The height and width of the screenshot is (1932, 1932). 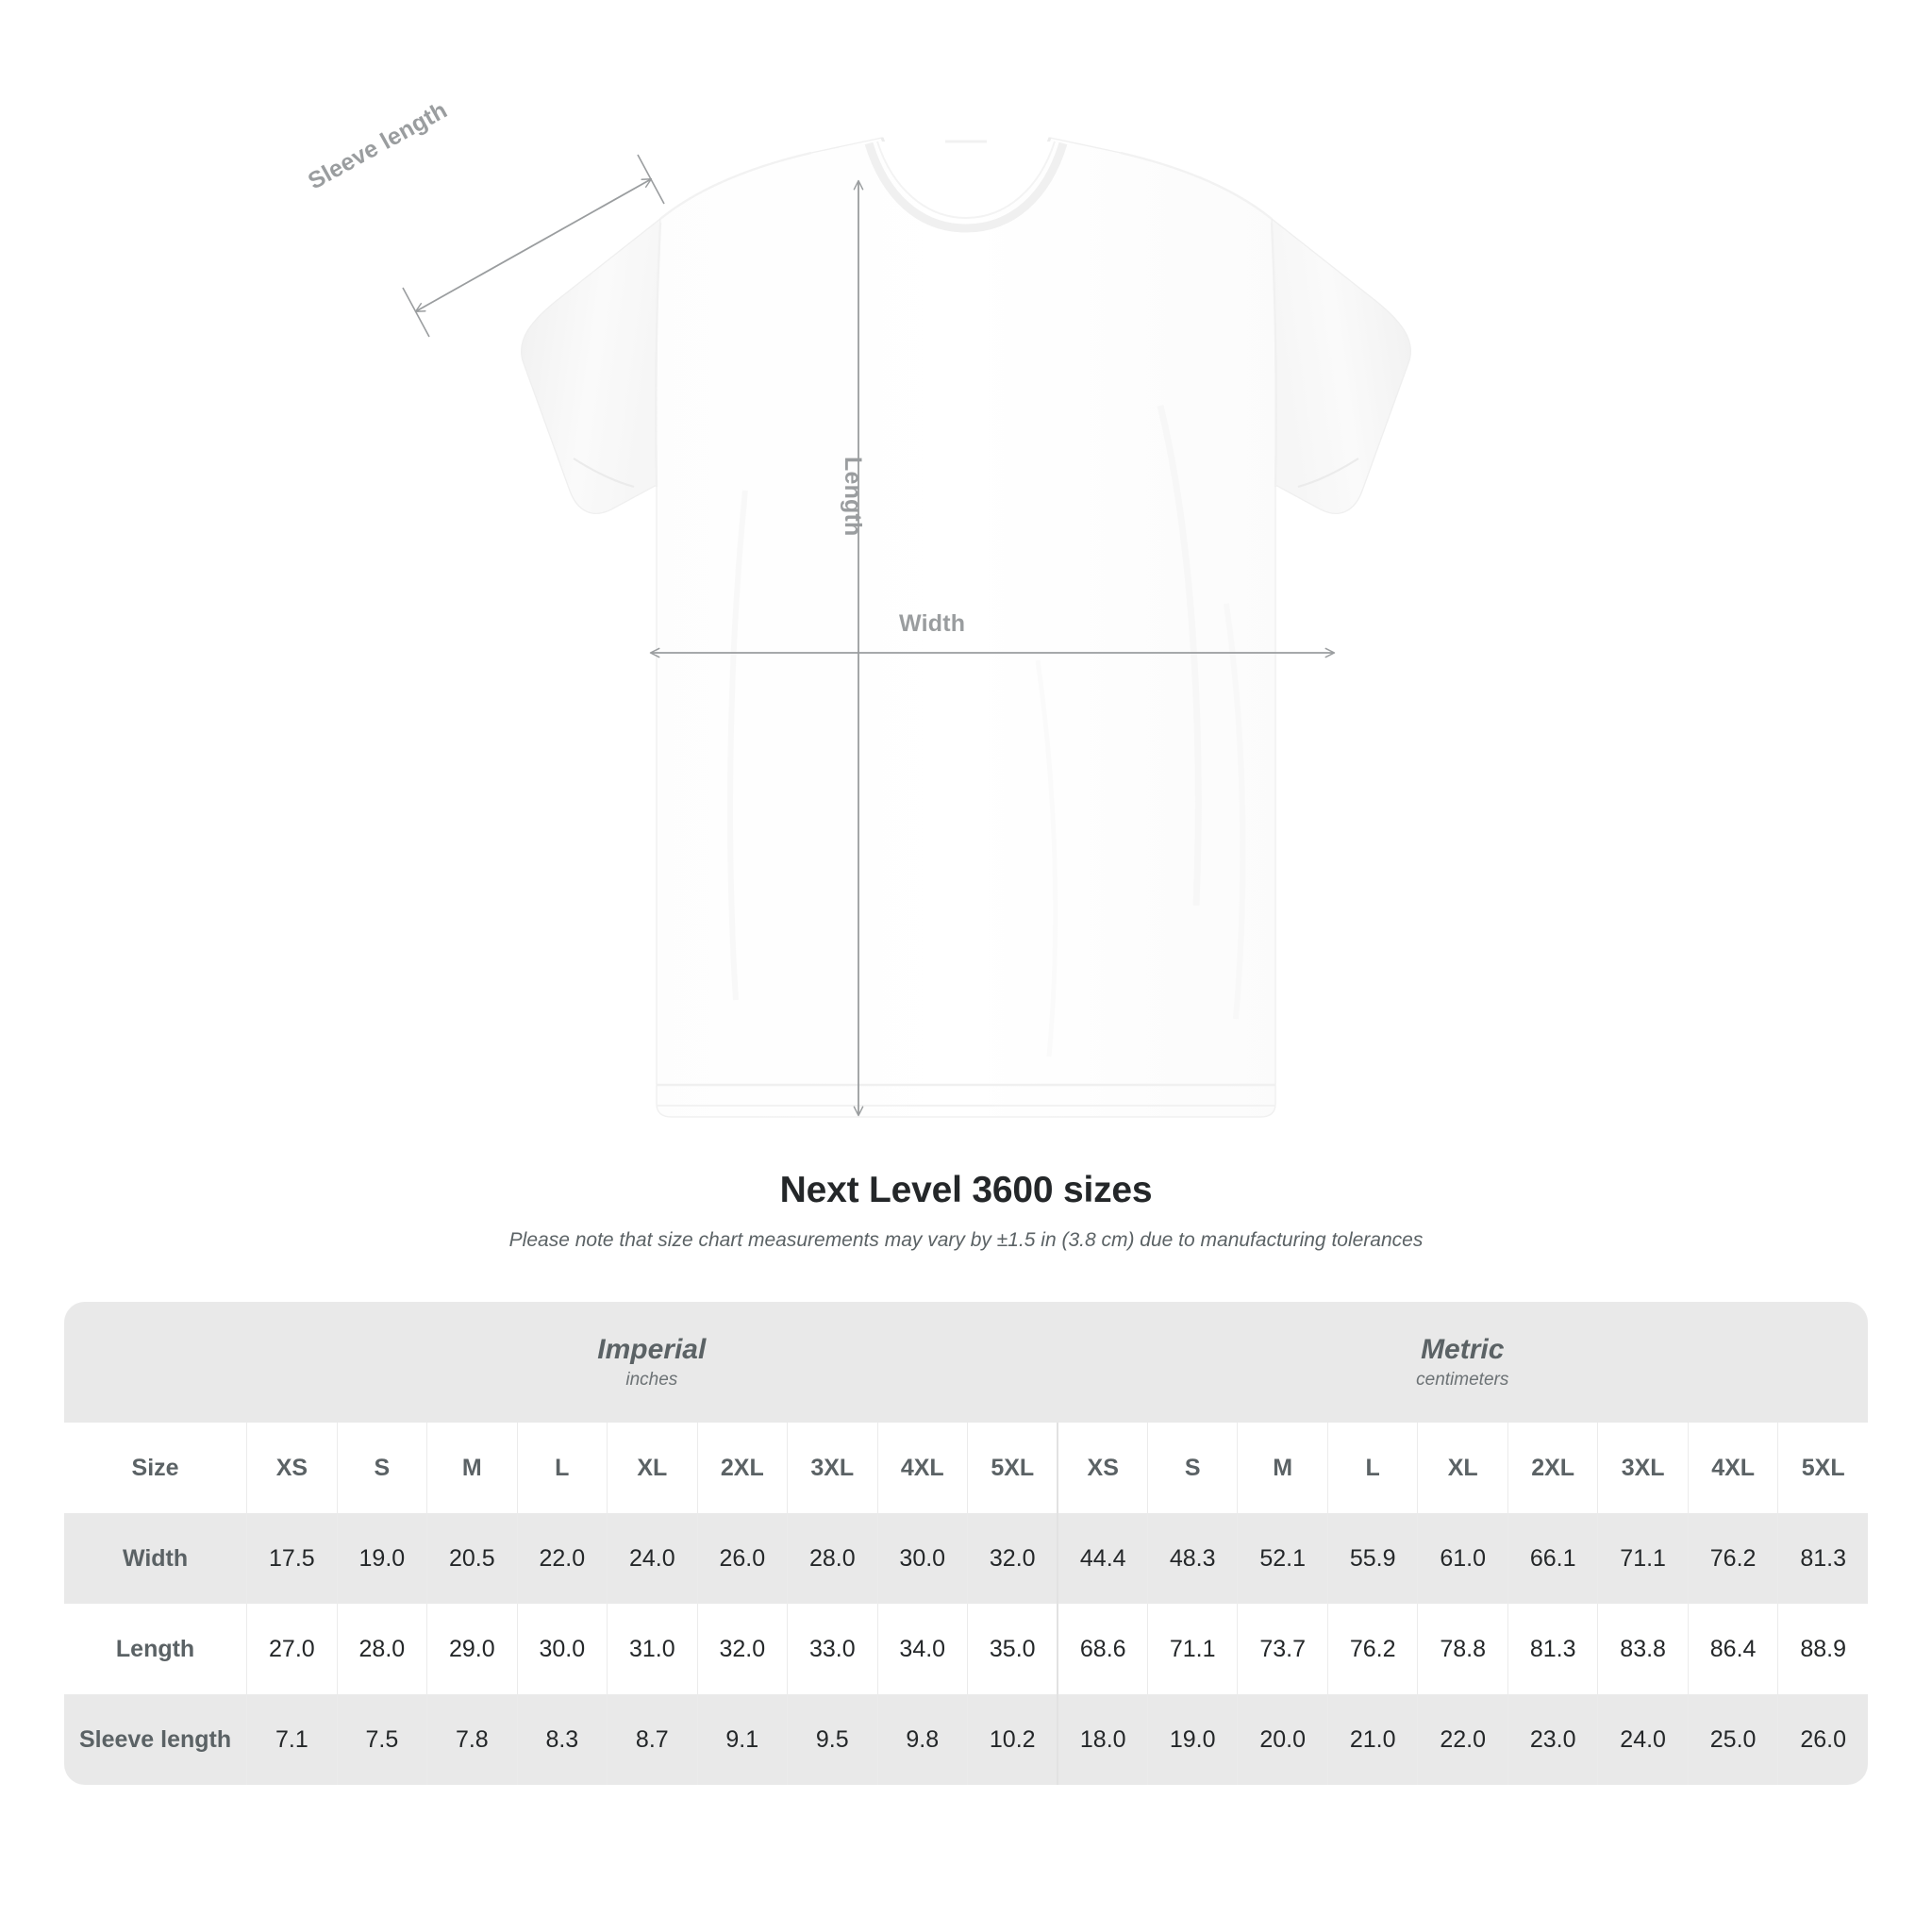 What do you see at coordinates (1282, 1559) in the screenshot?
I see `cell-width-metric-m: 52.1` at bounding box center [1282, 1559].